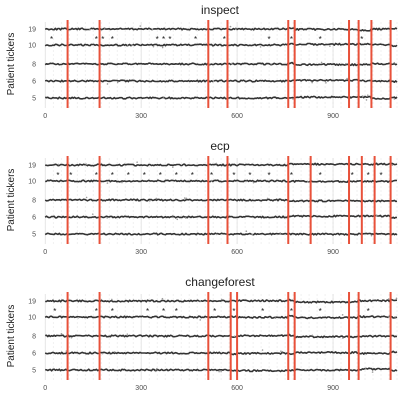 The height and width of the screenshot is (409, 415). Describe the element at coordinates (32, 46) in the screenshot. I see `y-tick-label: 10` at that location.